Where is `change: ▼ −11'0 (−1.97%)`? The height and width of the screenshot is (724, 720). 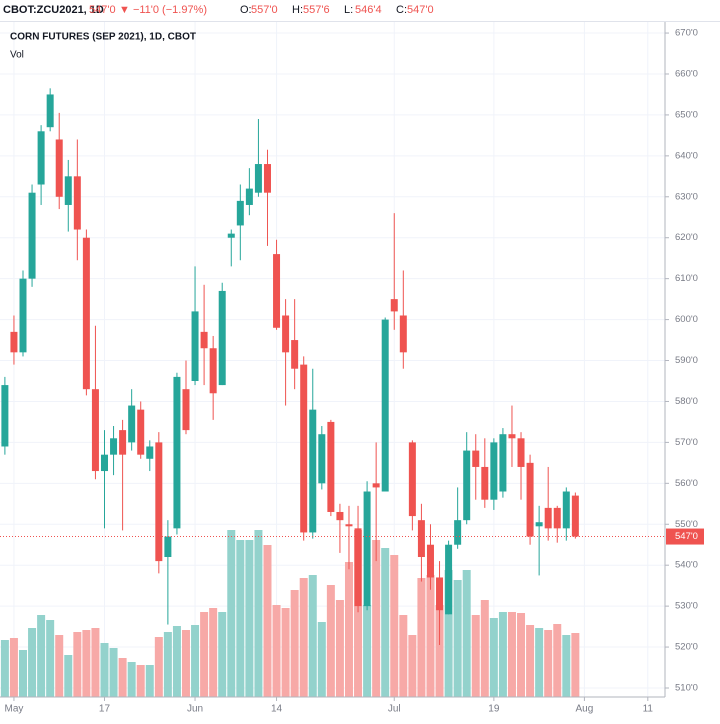 change: ▼ −11'0 (−1.97%) is located at coordinates (163, 10).